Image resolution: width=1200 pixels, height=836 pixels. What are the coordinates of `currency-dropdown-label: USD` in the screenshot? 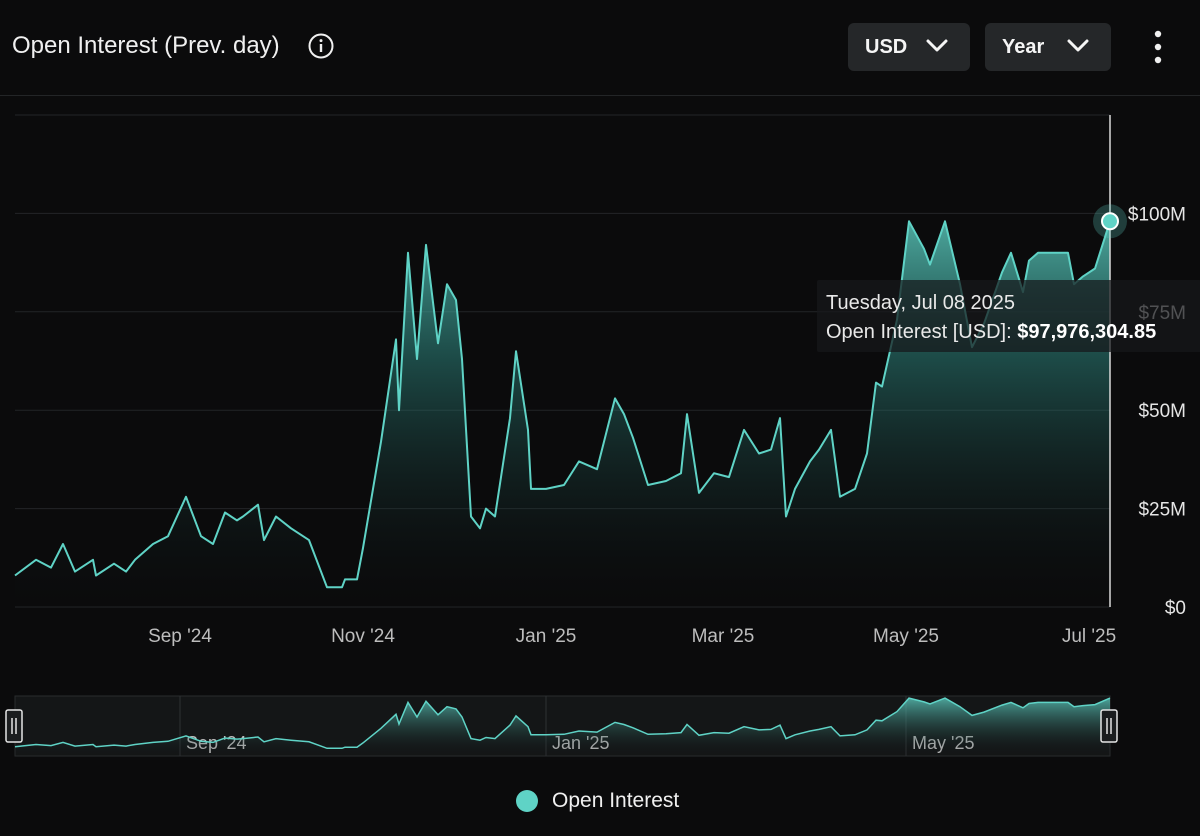 It's located at (886, 46).